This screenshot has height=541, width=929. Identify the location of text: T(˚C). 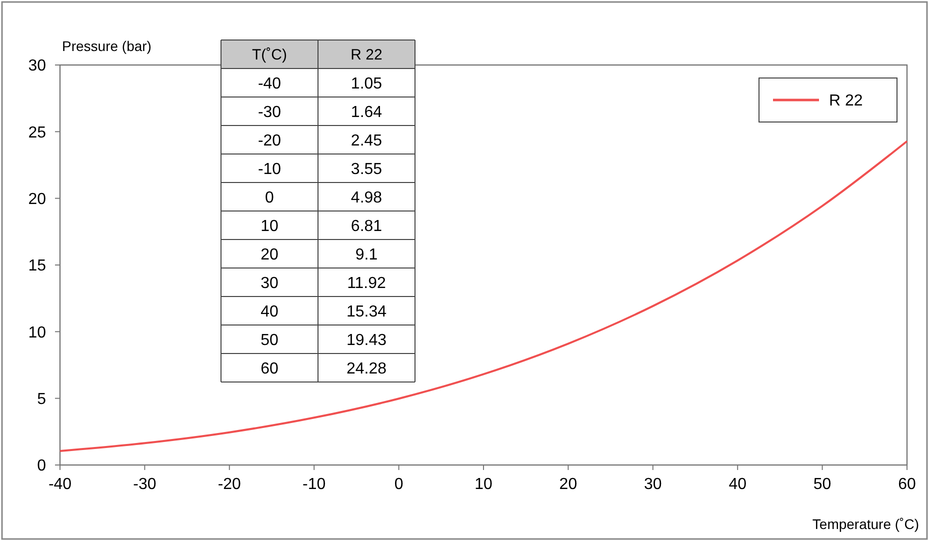
(269, 55).